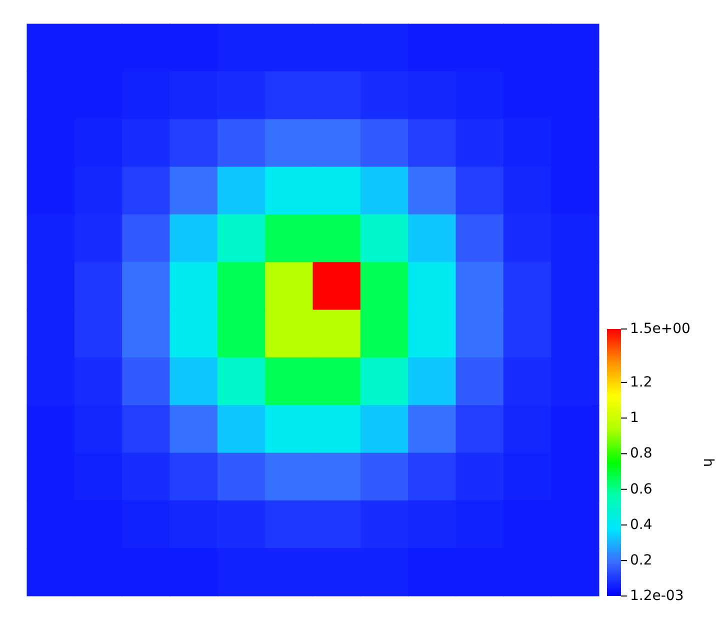  What do you see at coordinates (634, 418) in the screenshot?
I see `color-bar-label: 1` at bounding box center [634, 418].